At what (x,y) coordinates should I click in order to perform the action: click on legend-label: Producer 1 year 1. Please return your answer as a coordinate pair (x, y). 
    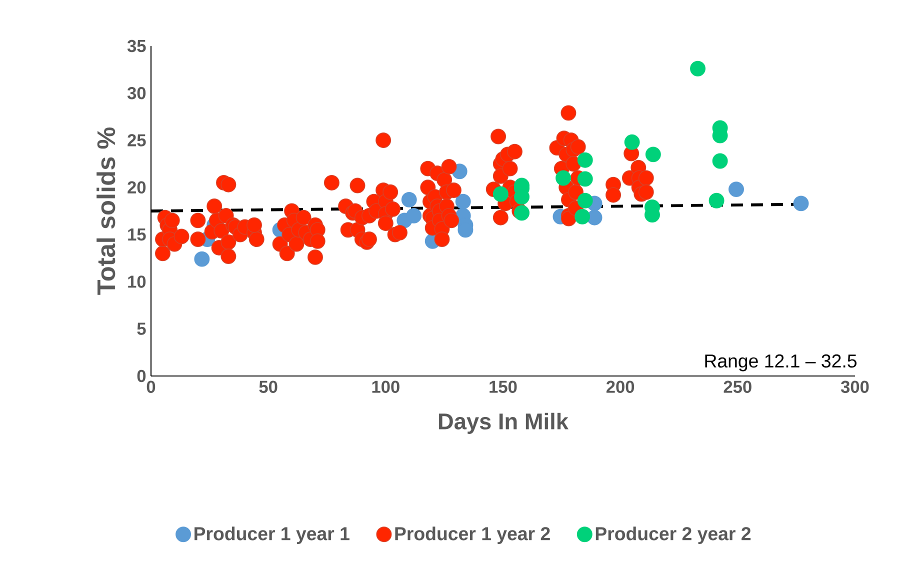
    Looking at the image, I should click on (272, 535).